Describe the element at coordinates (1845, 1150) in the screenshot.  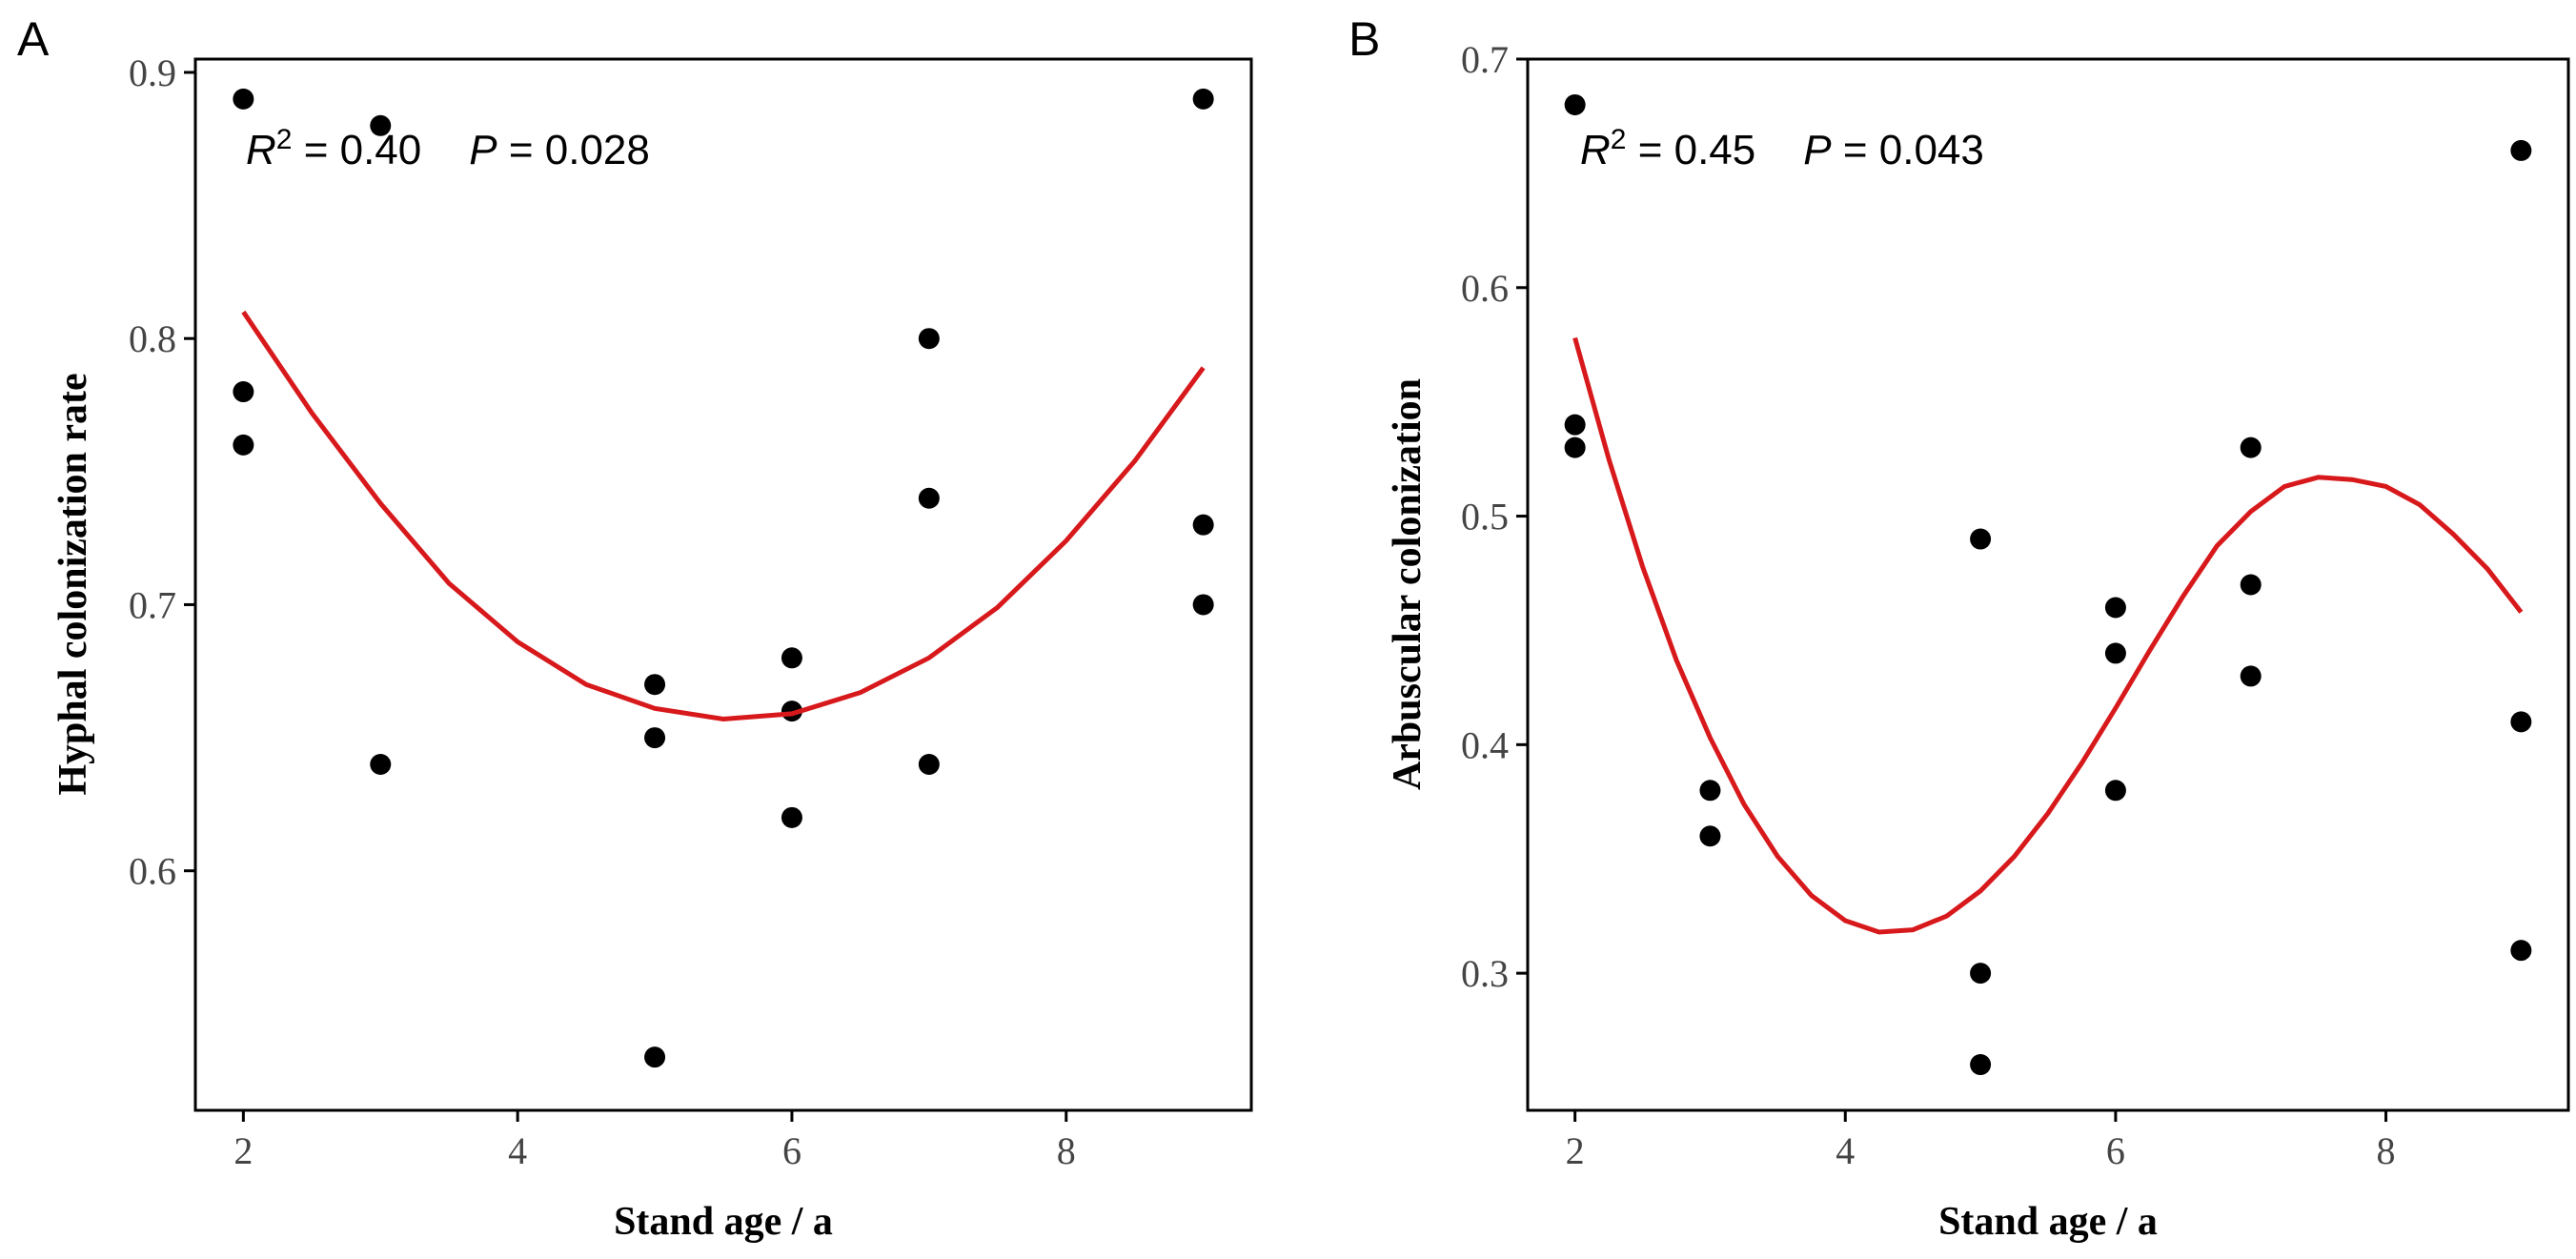
I see `panel-b-x-tick-label: 4` at that location.